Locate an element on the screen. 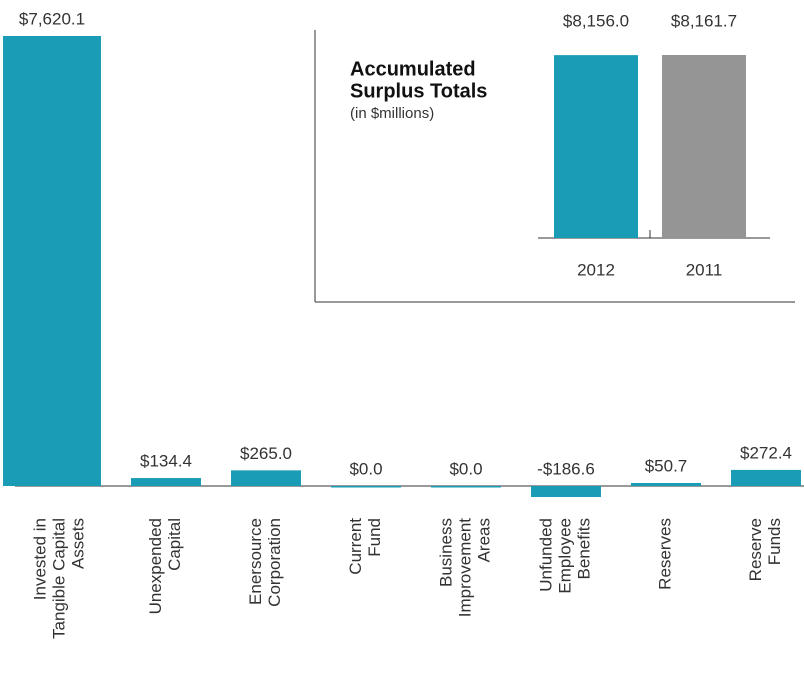 The width and height of the screenshot is (804, 688). x-tick-label: Corporation is located at coordinates (274, 562).